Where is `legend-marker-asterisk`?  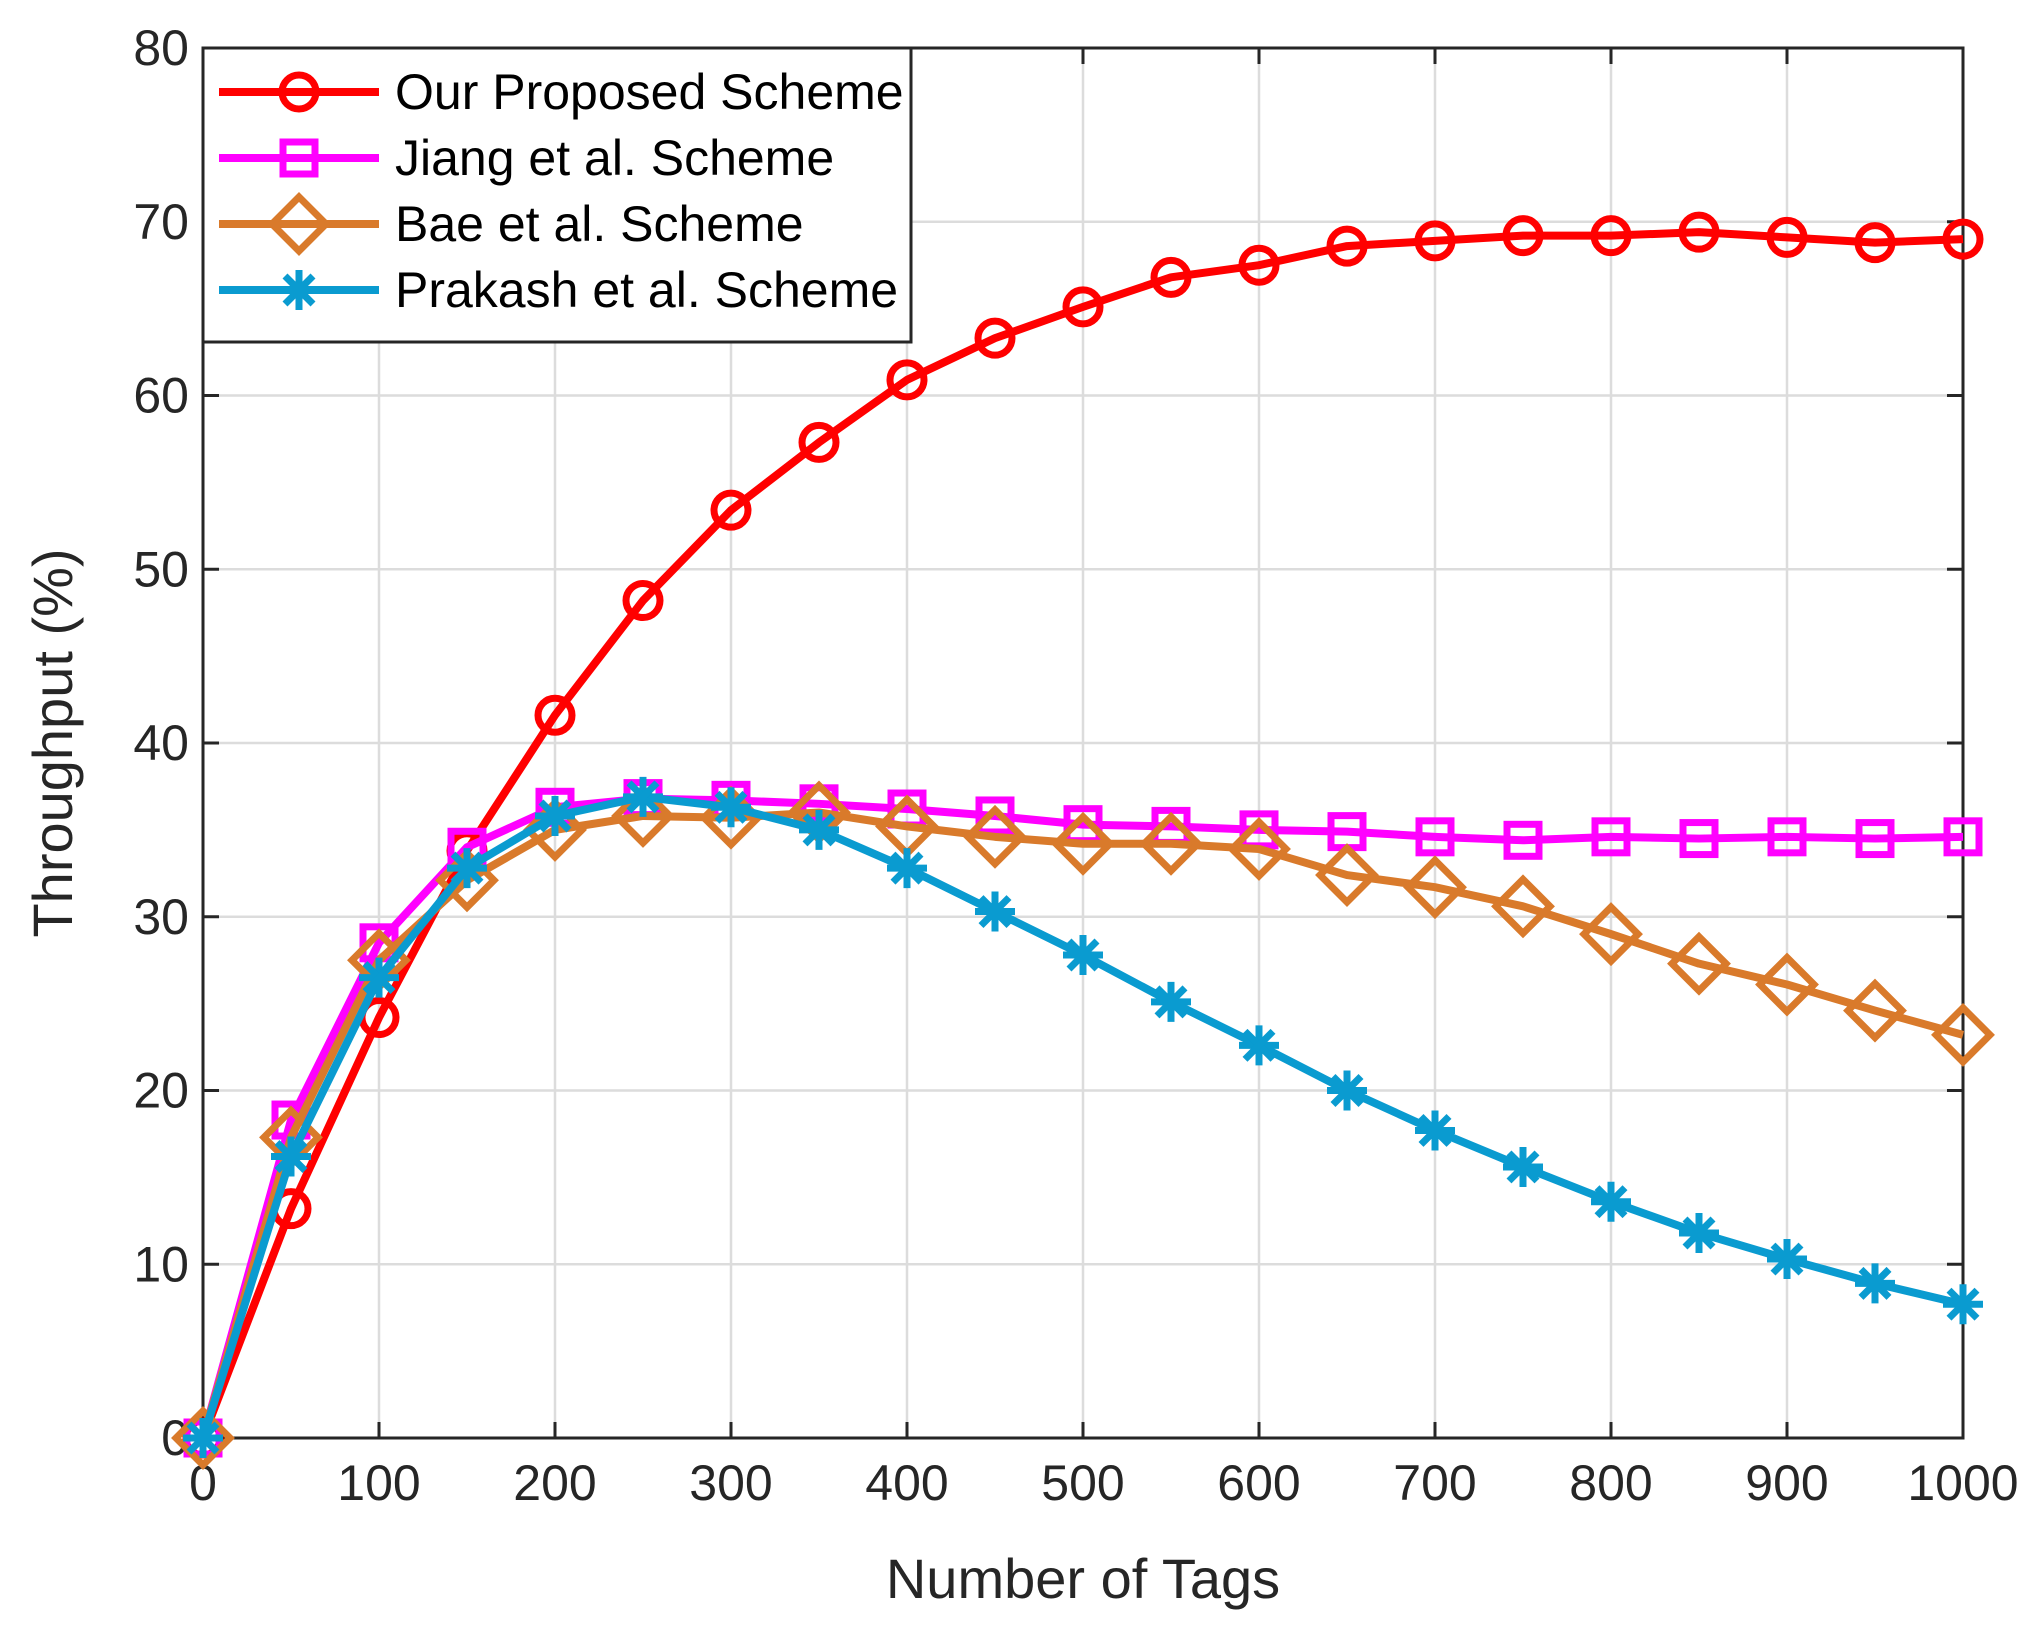
legend-marker-asterisk is located at coordinates (299, 290).